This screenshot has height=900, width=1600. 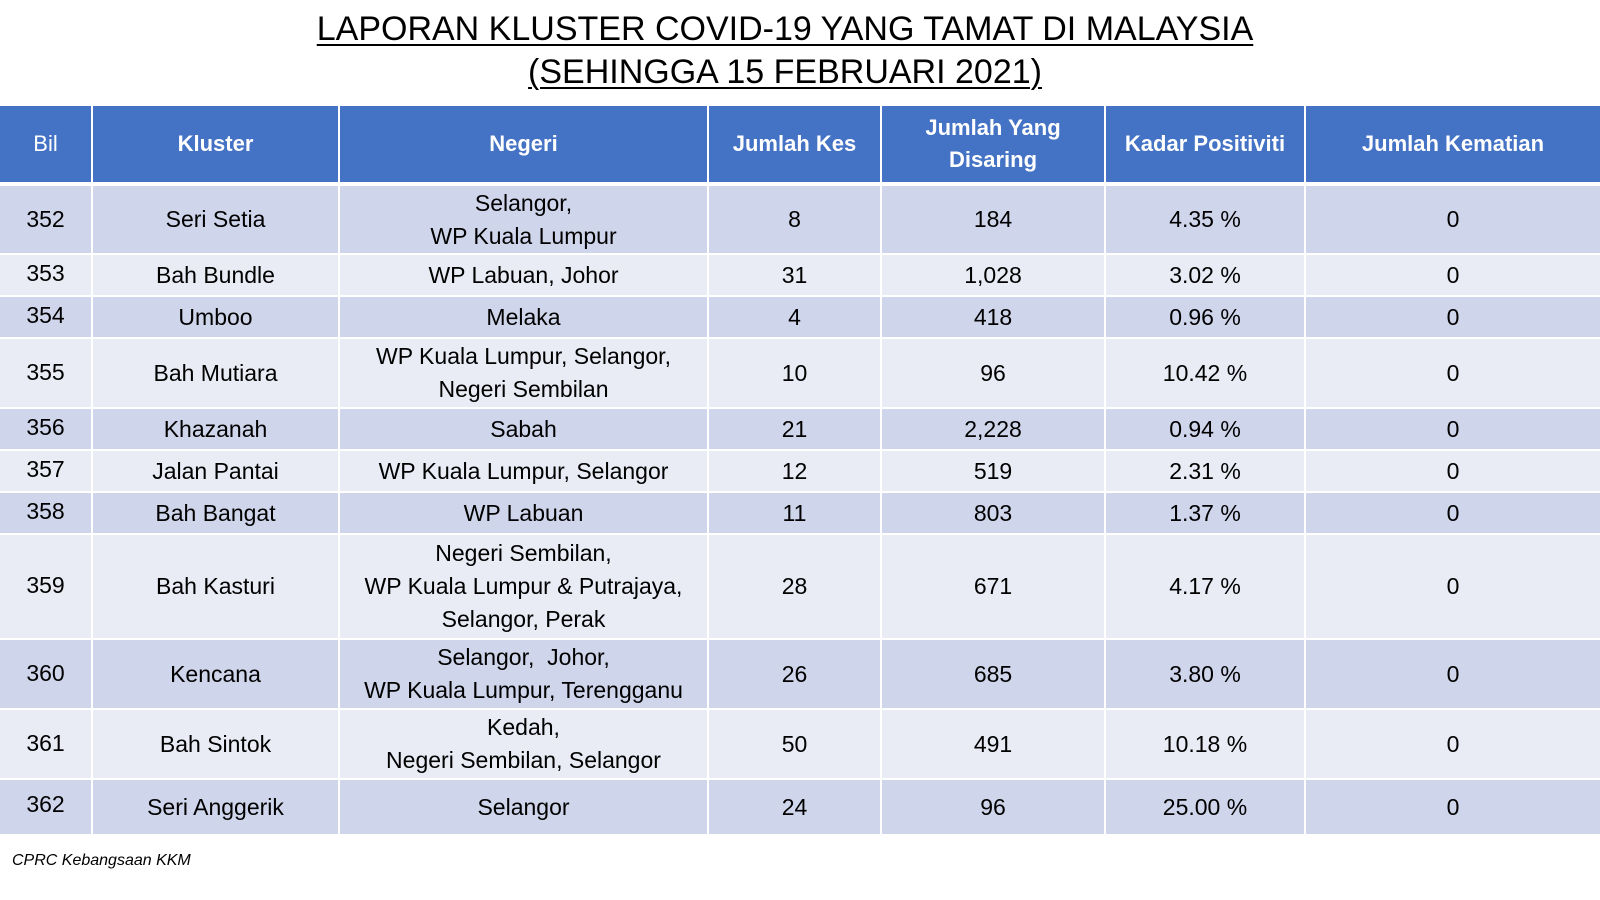 I want to click on cell-jumlah-disaring: 685, so click(x=992, y=674).